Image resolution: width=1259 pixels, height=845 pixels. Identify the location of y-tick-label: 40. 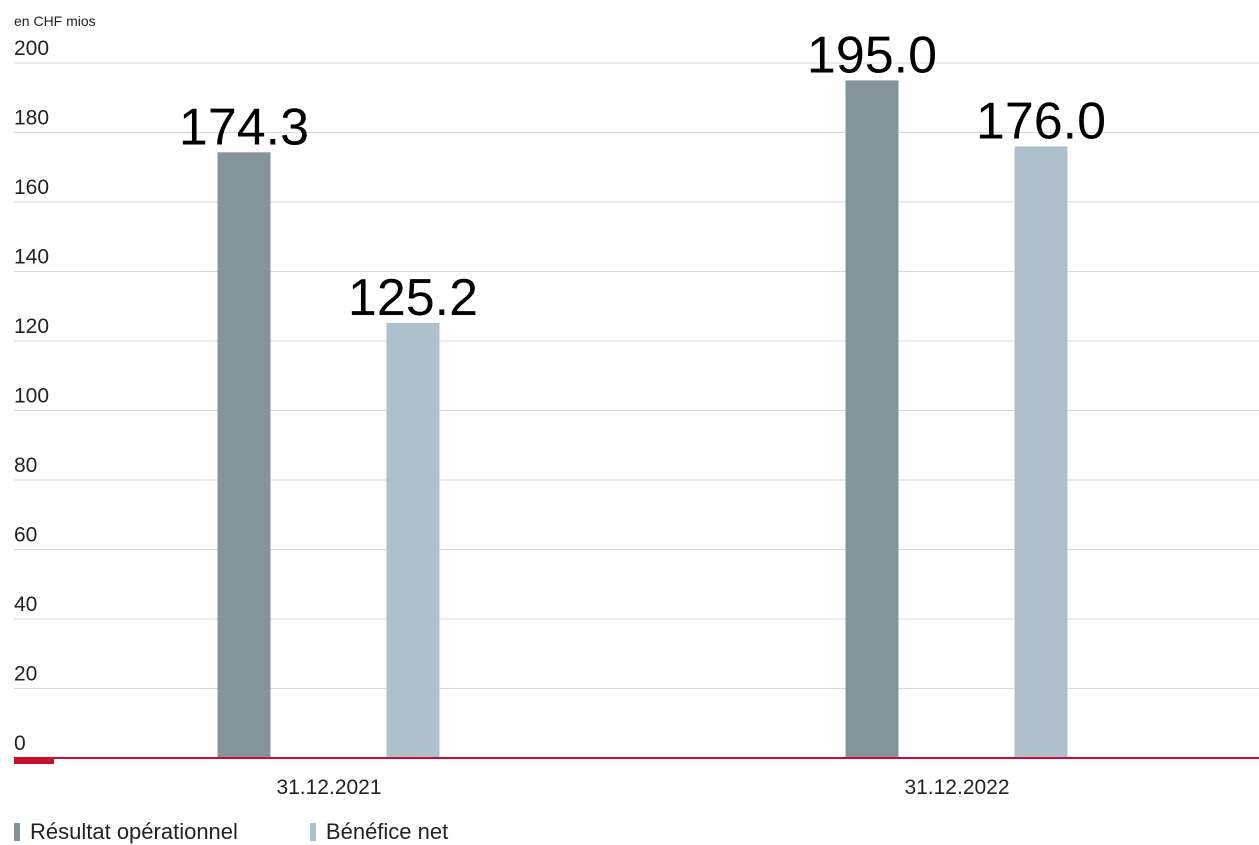
(25, 604).